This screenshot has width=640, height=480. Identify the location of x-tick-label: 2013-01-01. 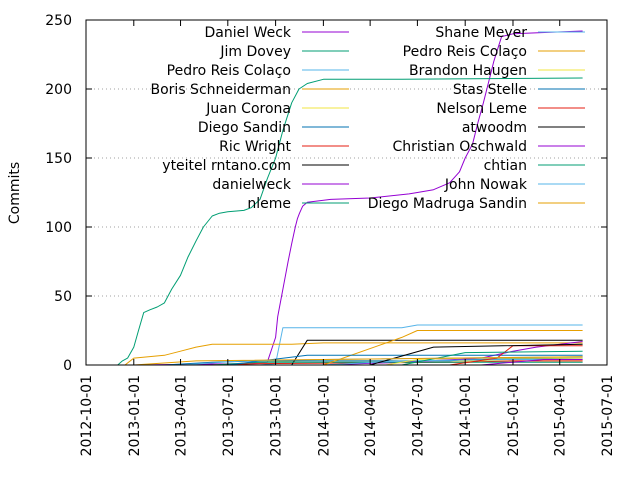
(135, 415).